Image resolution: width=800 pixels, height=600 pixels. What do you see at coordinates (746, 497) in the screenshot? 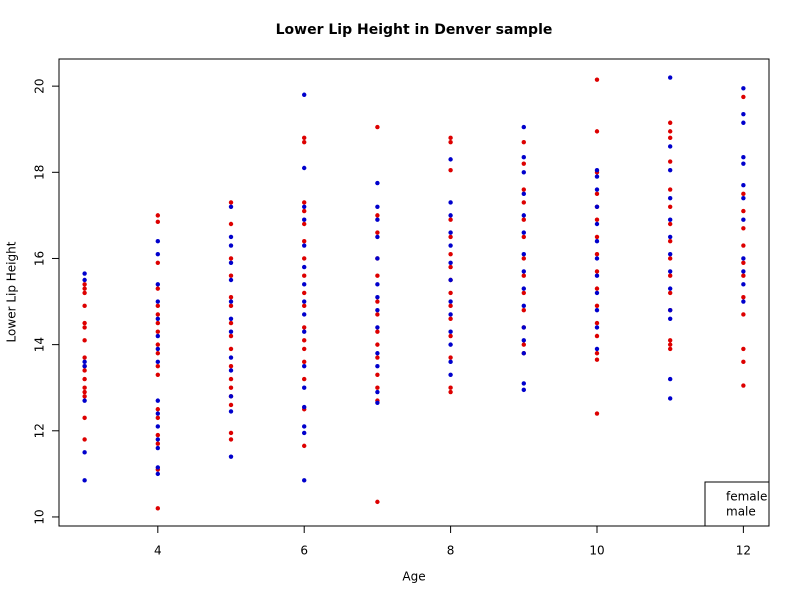
I see `legend-label: female` at bounding box center [746, 497].